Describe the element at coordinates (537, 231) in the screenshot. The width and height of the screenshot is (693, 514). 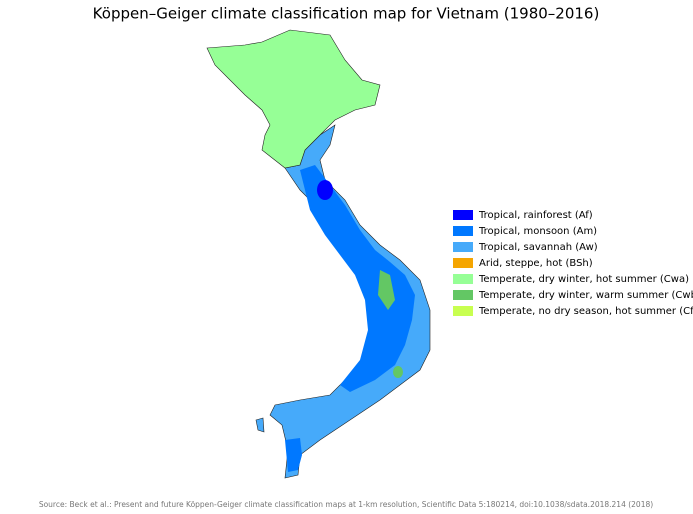
I see `legend-label: Tropical, monsoon (Am)` at that location.